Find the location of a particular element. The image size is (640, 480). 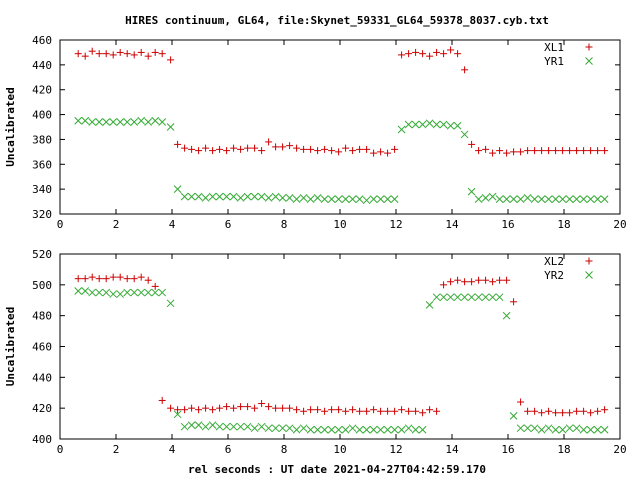

x-tick-label: 20 is located at coordinates (619, 224).